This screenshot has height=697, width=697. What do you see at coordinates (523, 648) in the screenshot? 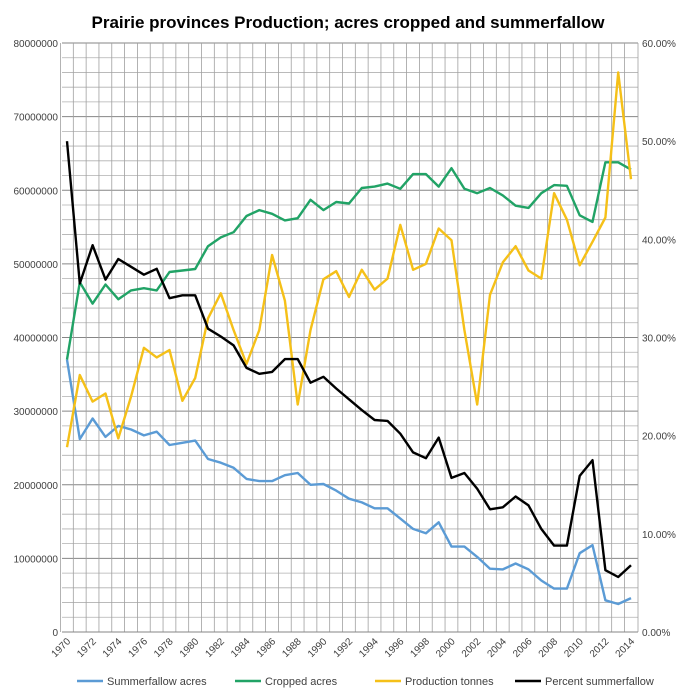
I see `x-tick-label: 2006` at bounding box center [523, 648].